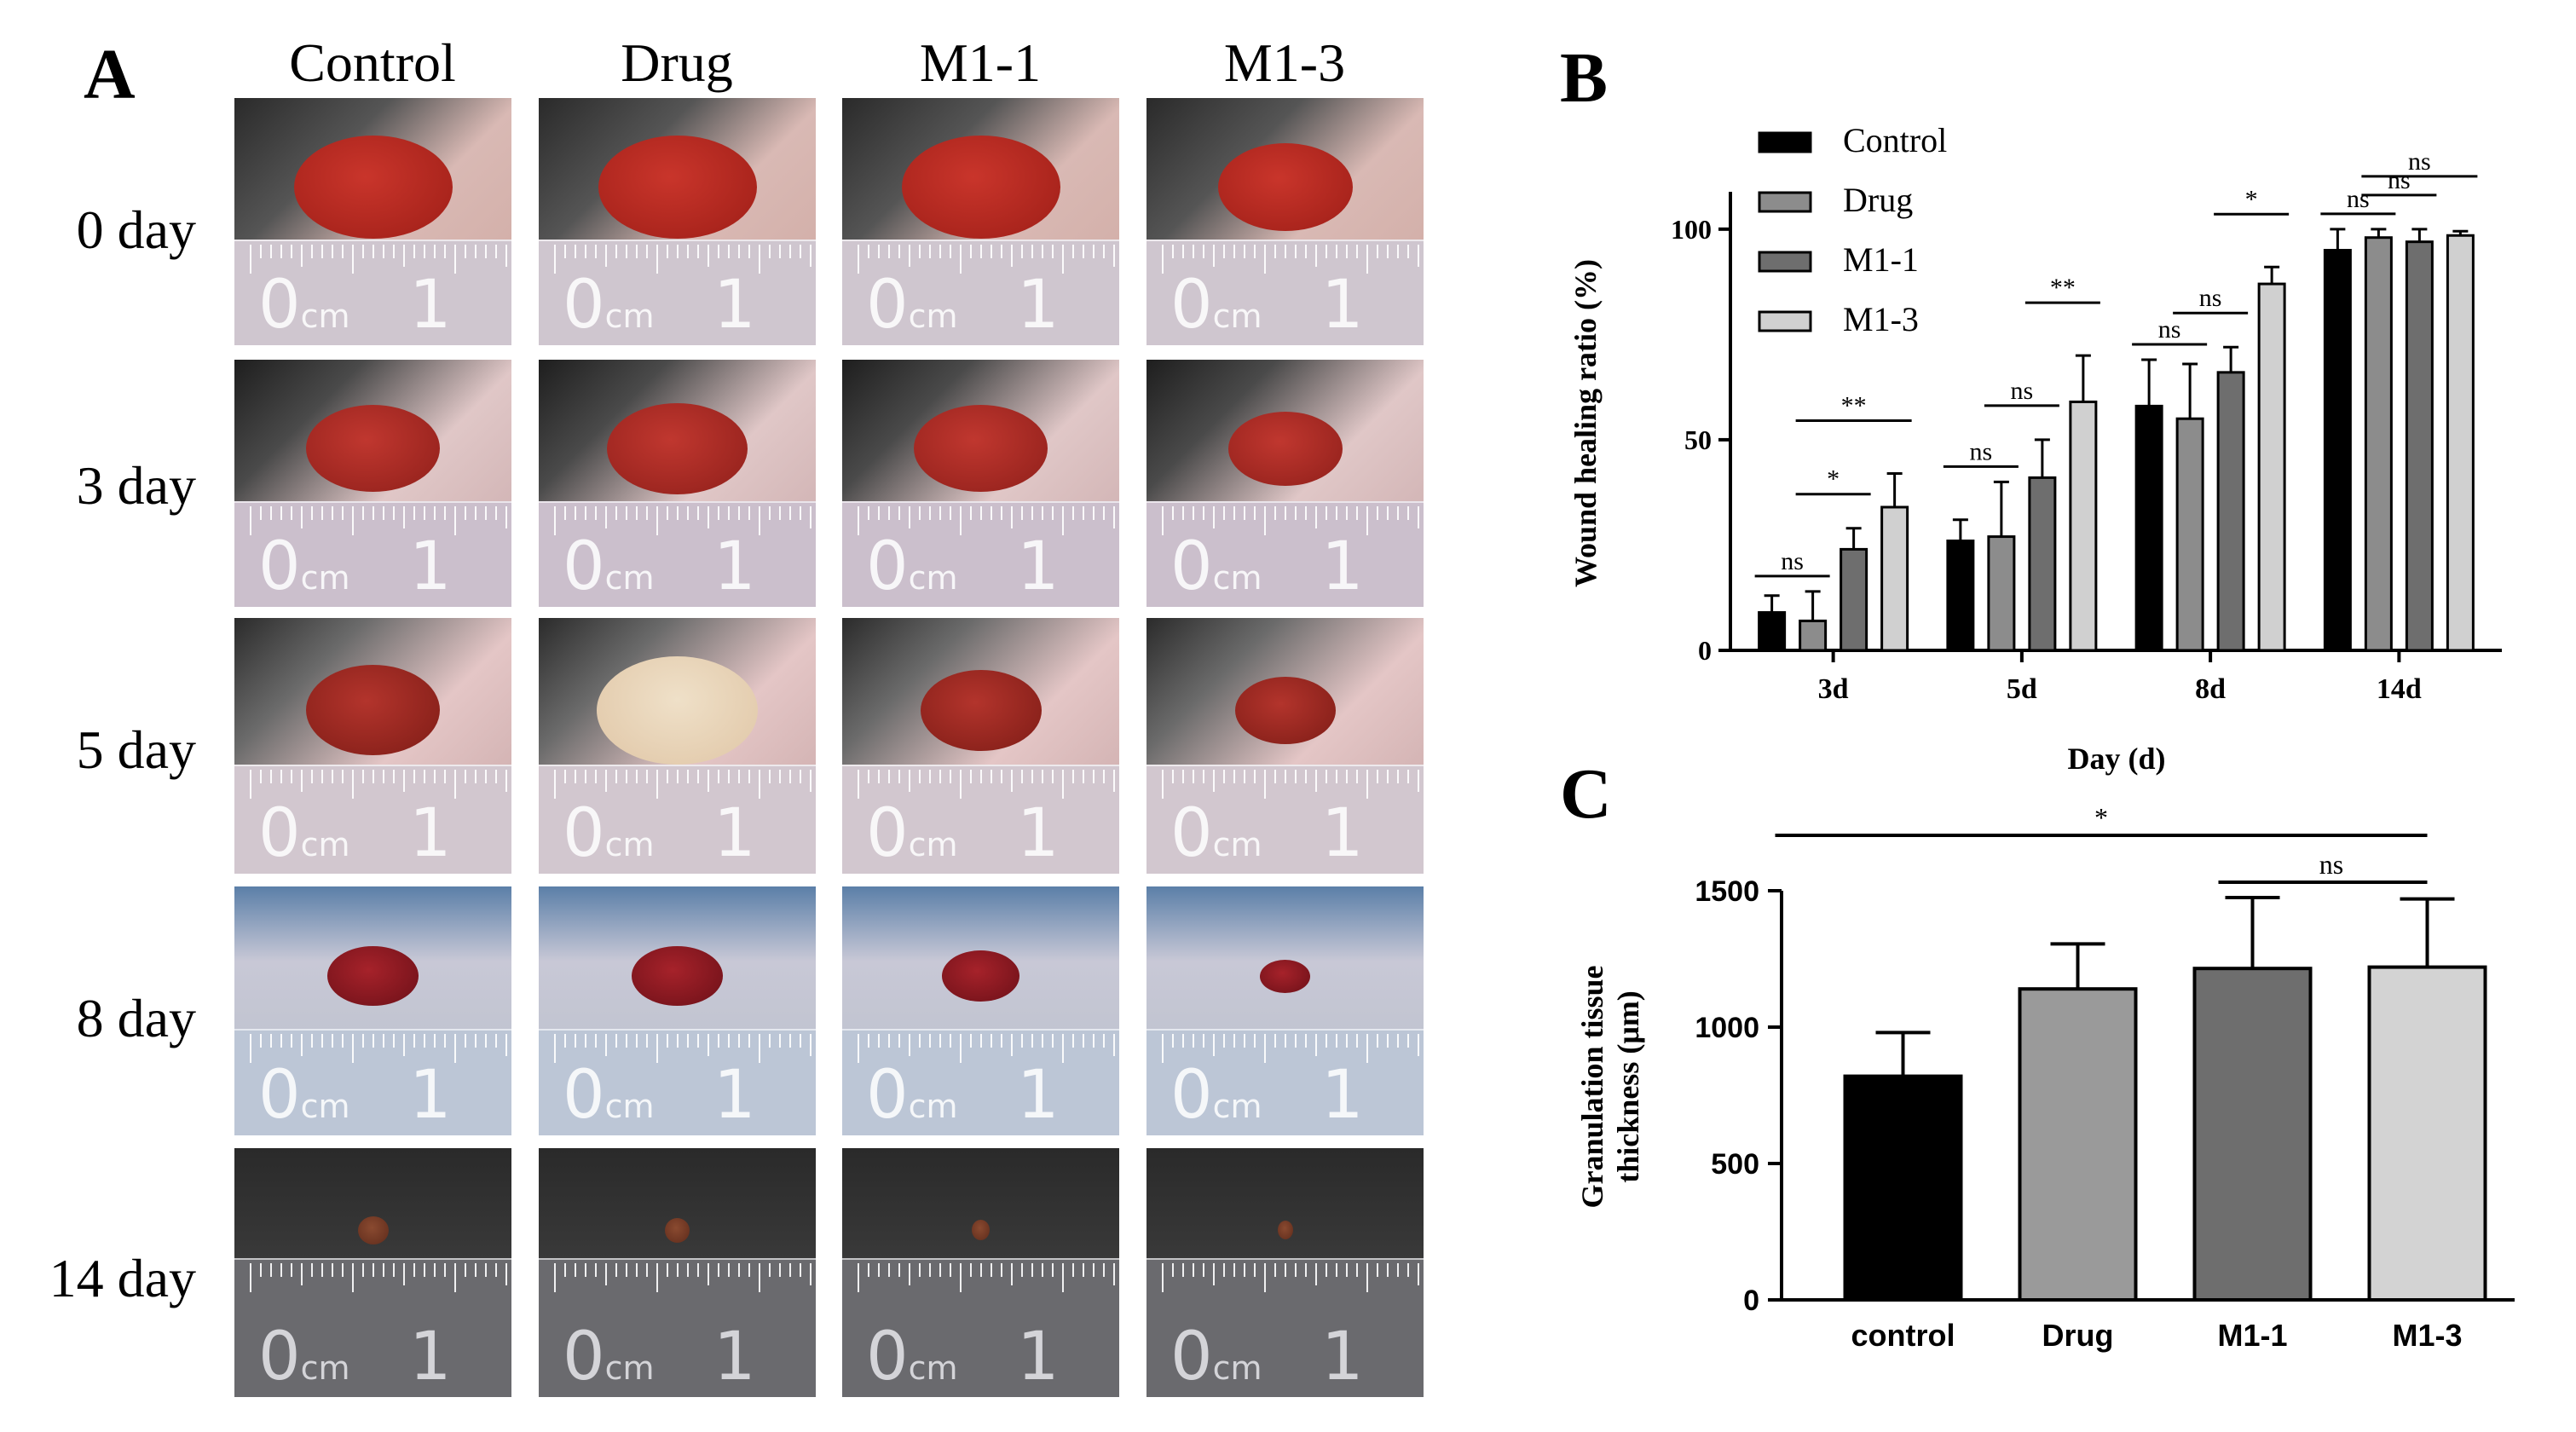  I want to click on panel-c-letter: C, so click(1586, 794).